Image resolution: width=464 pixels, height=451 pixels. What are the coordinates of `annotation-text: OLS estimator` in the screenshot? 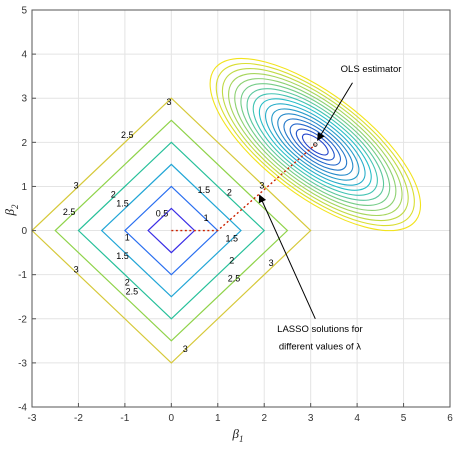 It's located at (371, 69).